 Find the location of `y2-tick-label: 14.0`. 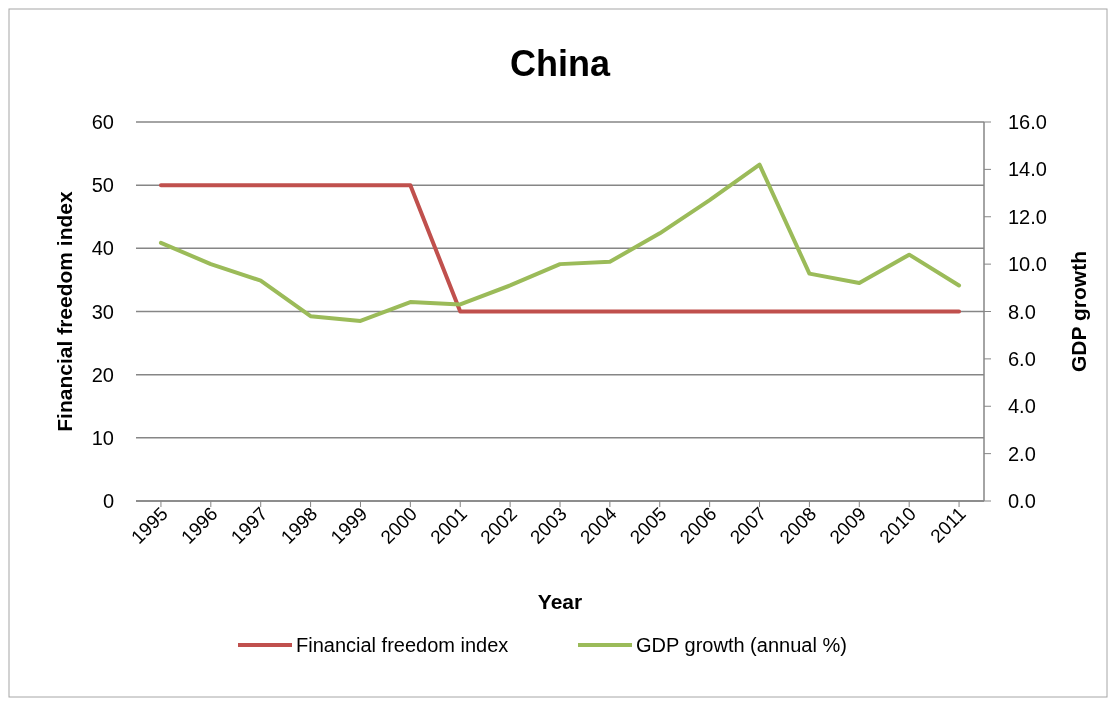

y2-tick-label: 14.0 is located at coordinates (1027, 169).